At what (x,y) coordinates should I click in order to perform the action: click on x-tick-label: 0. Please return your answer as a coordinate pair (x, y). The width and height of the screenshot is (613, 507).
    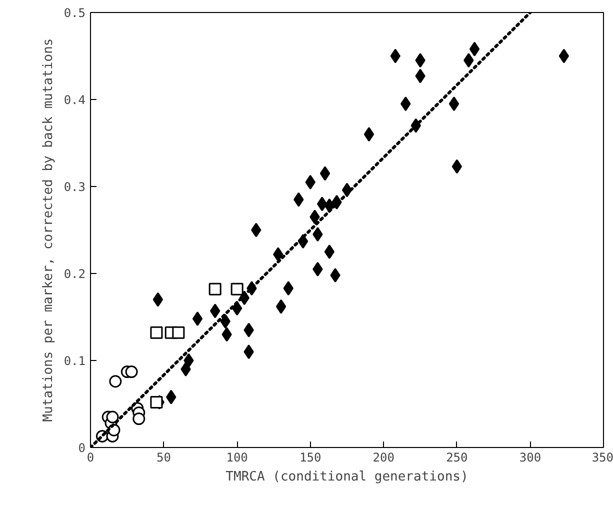
    Looking at the image, I should click on (90, 457).